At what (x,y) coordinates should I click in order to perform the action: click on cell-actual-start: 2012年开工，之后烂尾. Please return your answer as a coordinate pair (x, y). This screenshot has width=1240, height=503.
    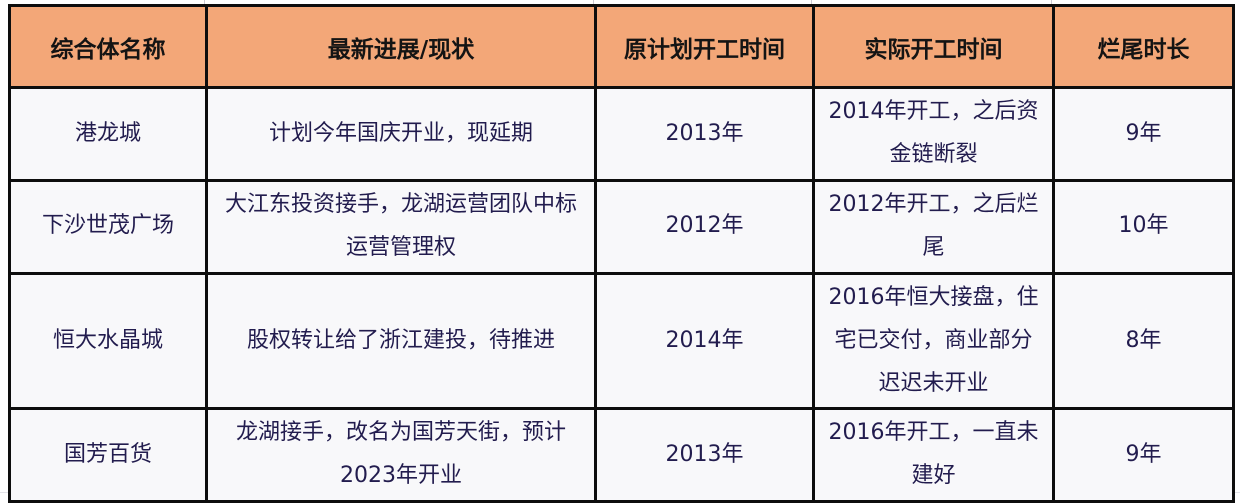
    Looking at the image, I should click on (933, 227).